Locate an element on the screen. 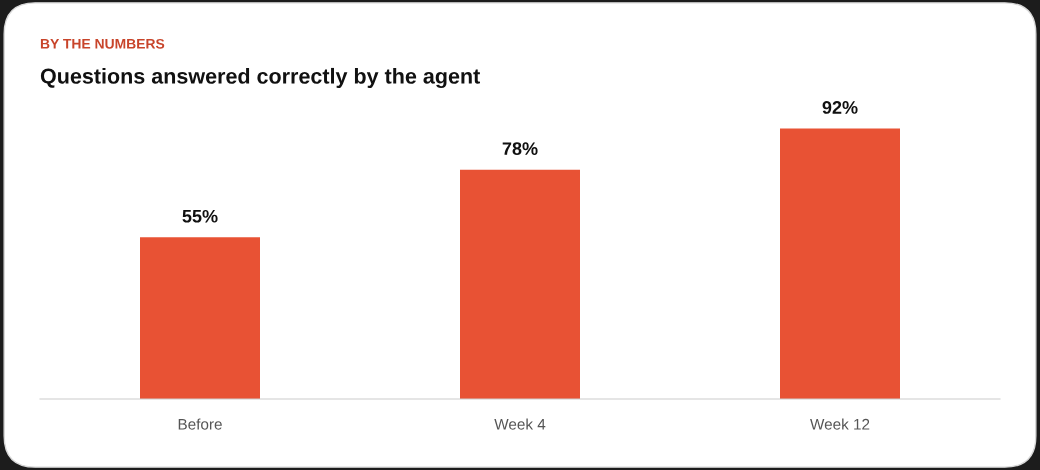 This screenshot has width=1040, height=470. x-tick-label: Week 4 is located at coordinates (520, 424).